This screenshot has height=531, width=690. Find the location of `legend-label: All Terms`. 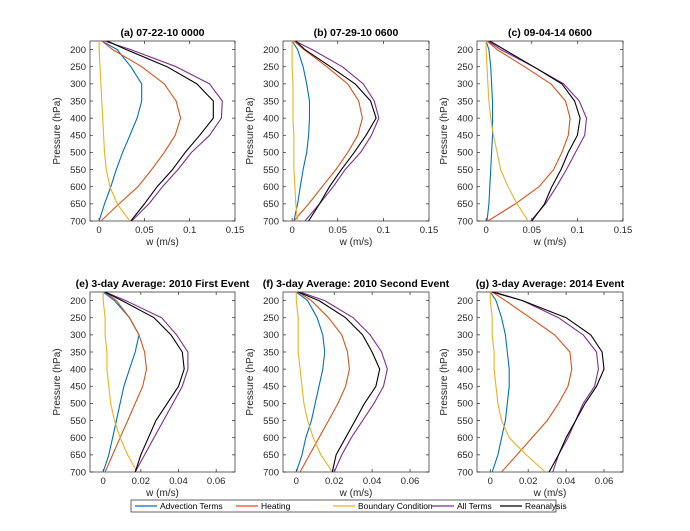

legend-label: All Terms is located at coordinates (474, 506).